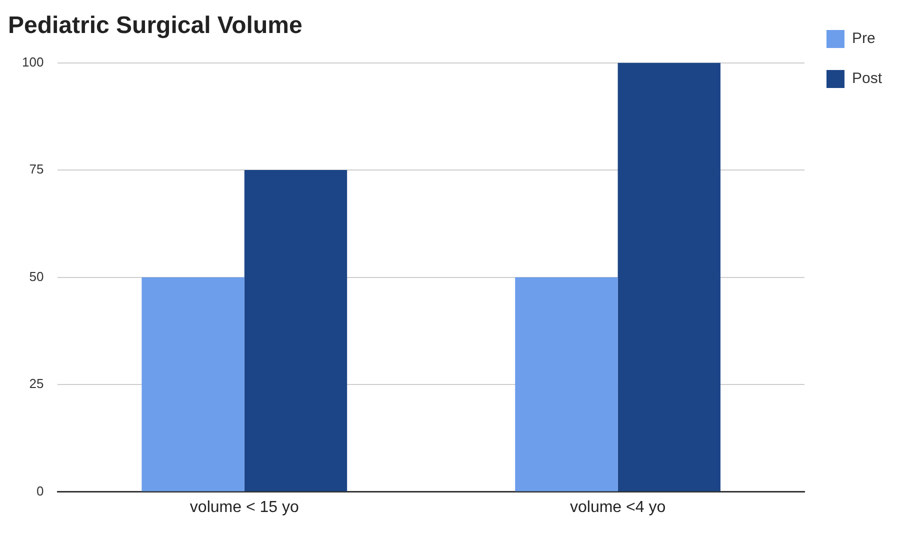 The image size is (910, 535). What do you see at coordinates (36, 169) in the screenshot?
I see `y-tick-label: 75` at bounding box center [36, 169].